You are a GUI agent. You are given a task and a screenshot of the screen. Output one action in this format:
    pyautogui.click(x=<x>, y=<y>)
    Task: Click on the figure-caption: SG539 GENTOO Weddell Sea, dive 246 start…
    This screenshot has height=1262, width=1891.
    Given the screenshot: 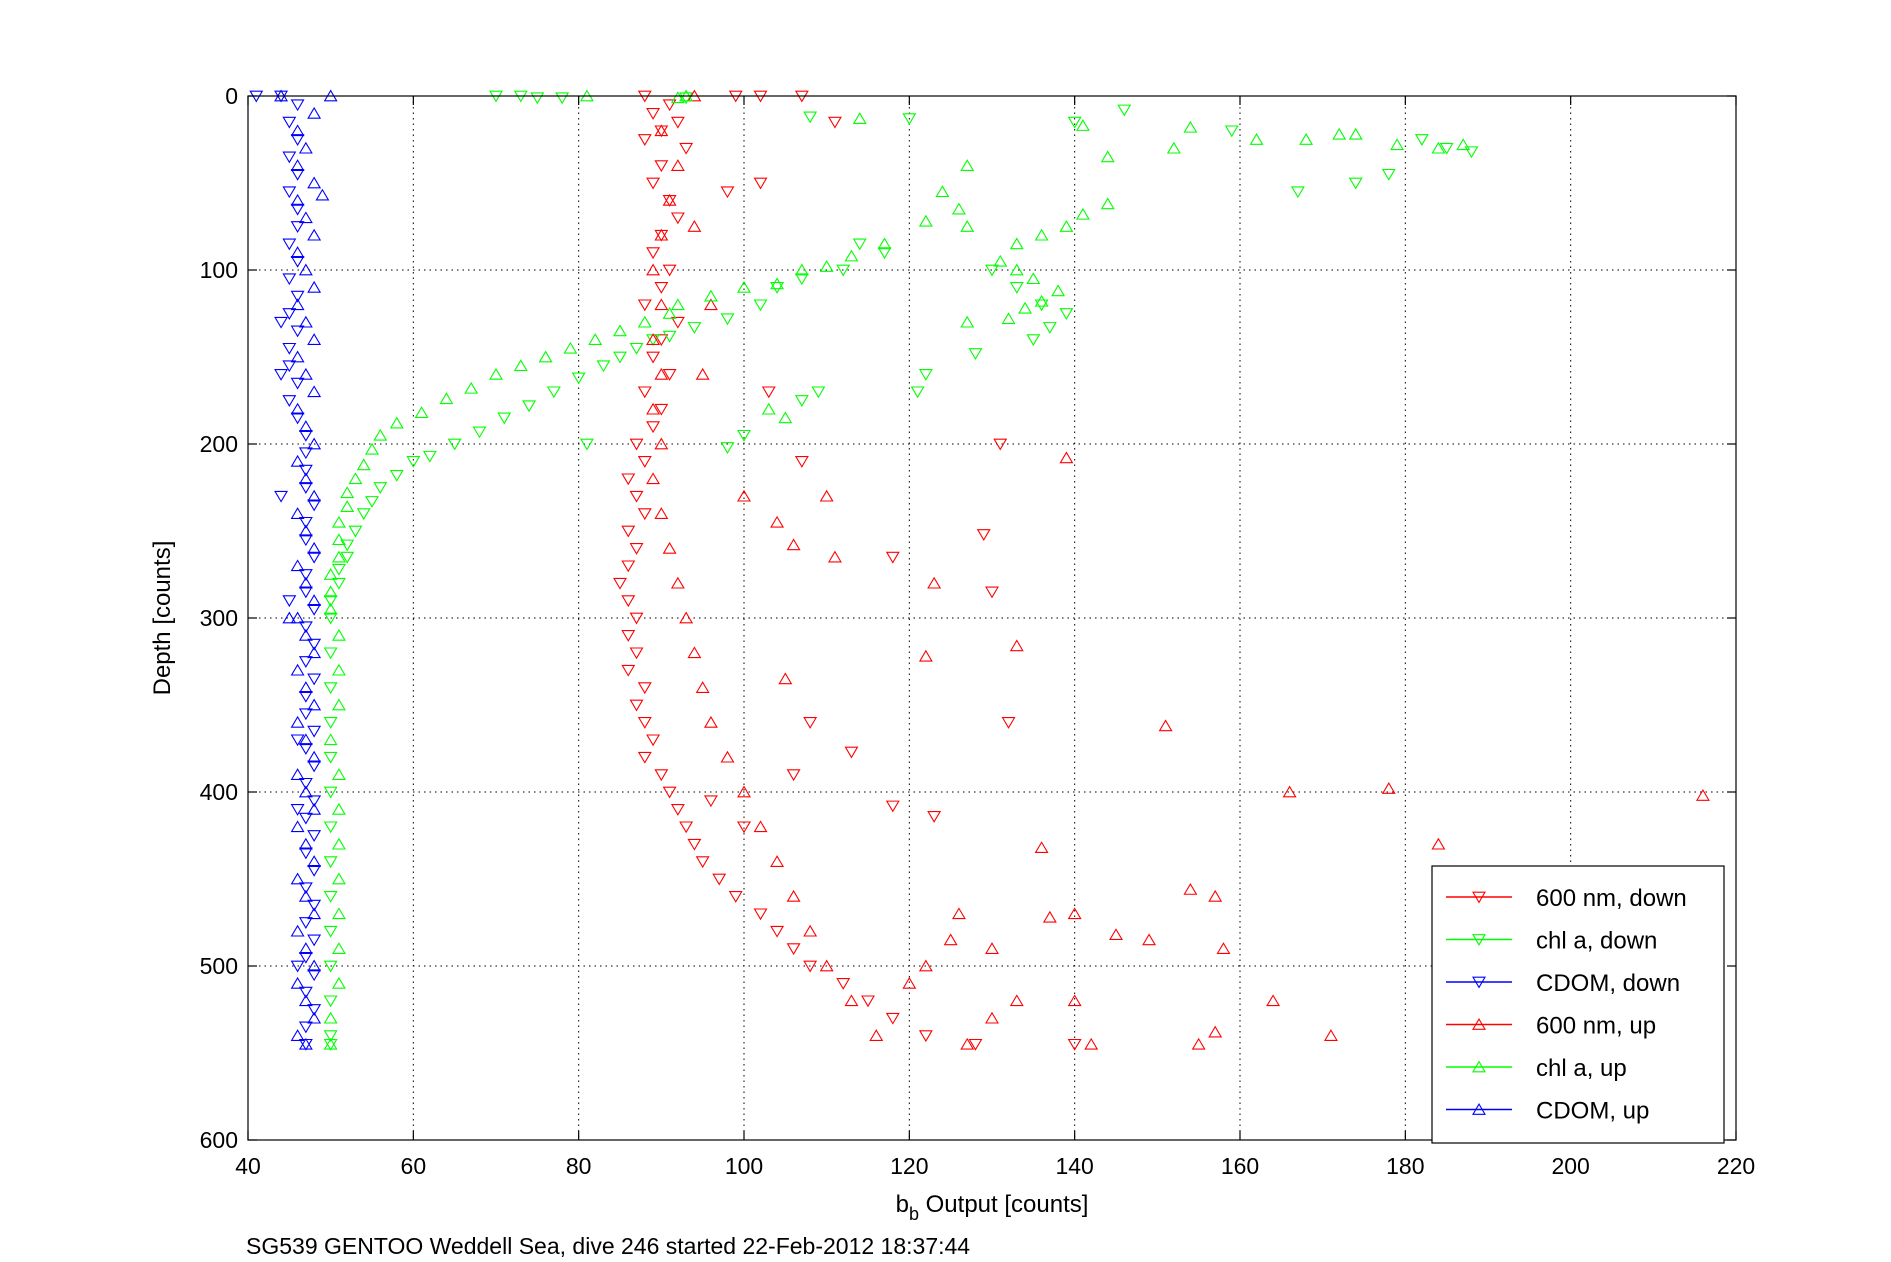 What is the action you would take?
    pyautogui.click(x=608, y=1246)
    